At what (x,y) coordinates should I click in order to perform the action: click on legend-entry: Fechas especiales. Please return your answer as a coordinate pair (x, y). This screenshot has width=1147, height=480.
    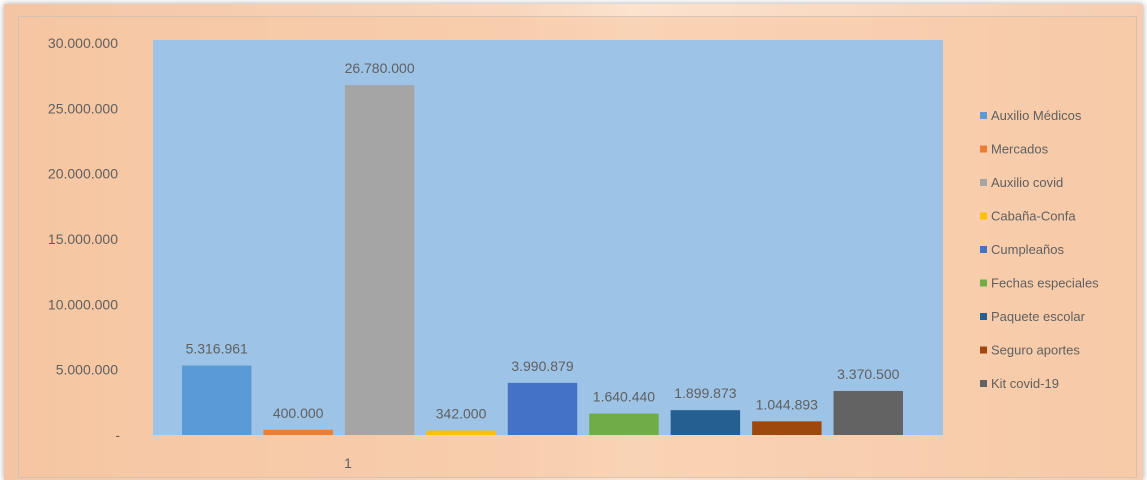
    Looking at the image, I should click on (1045, 283).